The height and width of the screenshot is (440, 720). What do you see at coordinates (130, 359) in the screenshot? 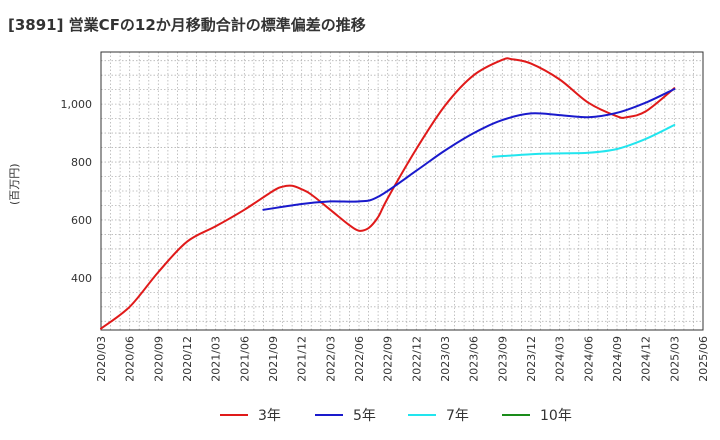
I see `x-tick-label: 2020/06` at bounding box center [130, 359].